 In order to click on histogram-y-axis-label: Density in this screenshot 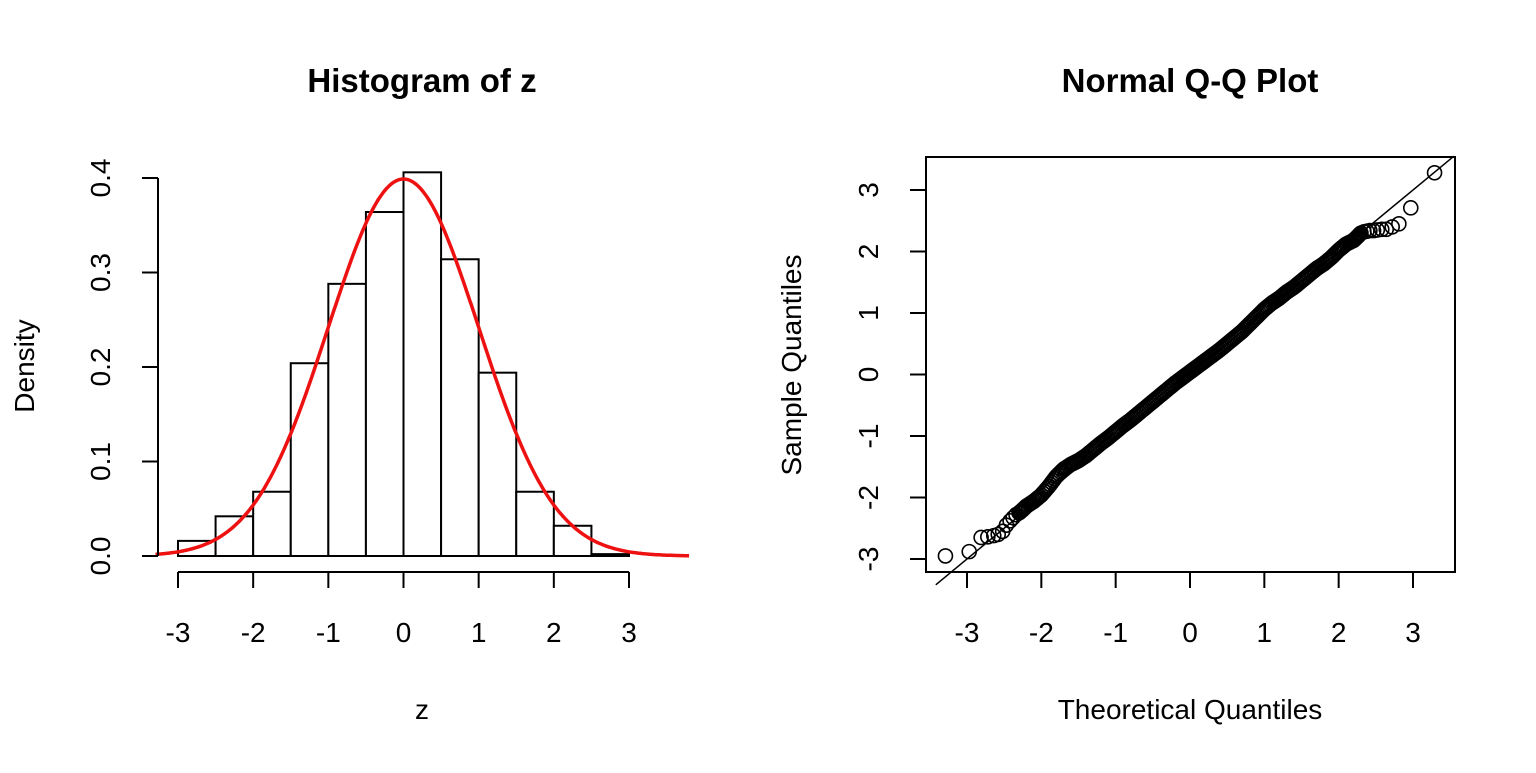, I will do `click(24, 365)`.